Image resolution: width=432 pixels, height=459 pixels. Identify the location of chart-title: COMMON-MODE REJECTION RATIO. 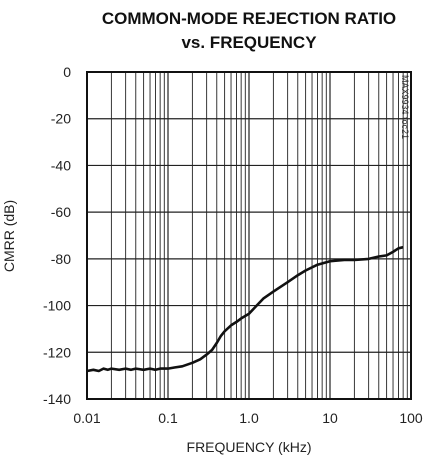
(249, 18).